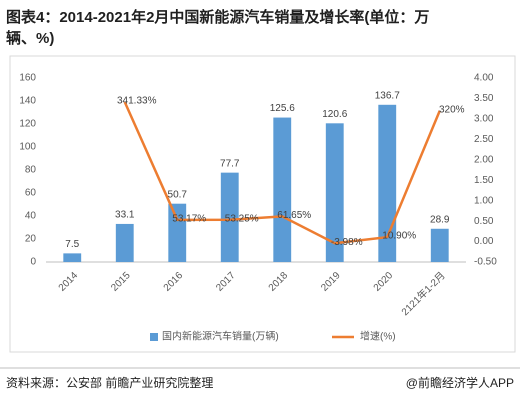 Image resolution: width=520 pixels, height=406 pixels. Describe the element at coordinates (460, 382) in the screenshot. I see `watermark: @前瞻经济学人APP` at that location.